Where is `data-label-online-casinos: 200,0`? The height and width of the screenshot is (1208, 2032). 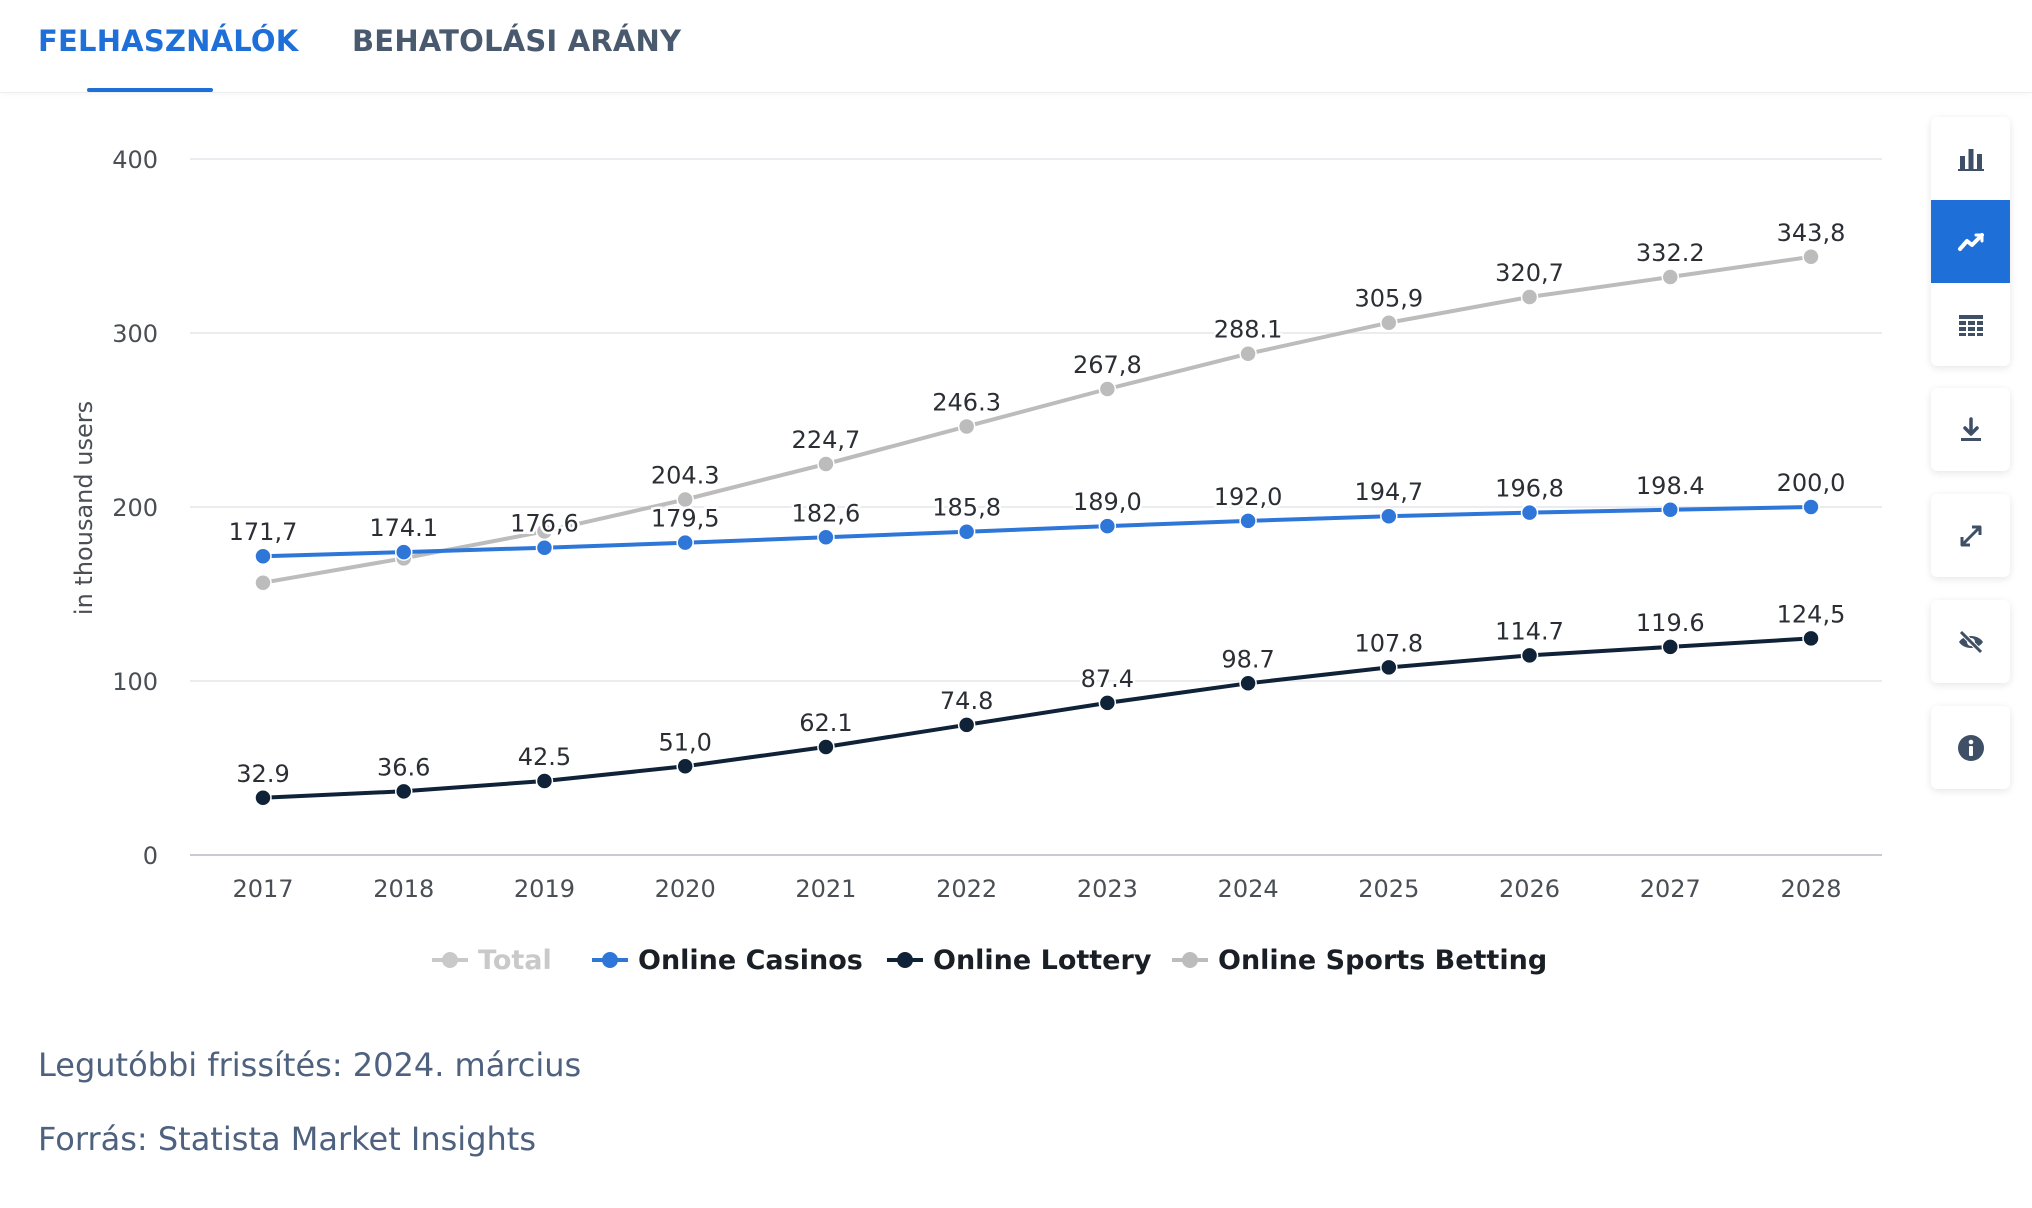
data-label-online-casinos: 200,0 is located at coordinates (1811, 483).